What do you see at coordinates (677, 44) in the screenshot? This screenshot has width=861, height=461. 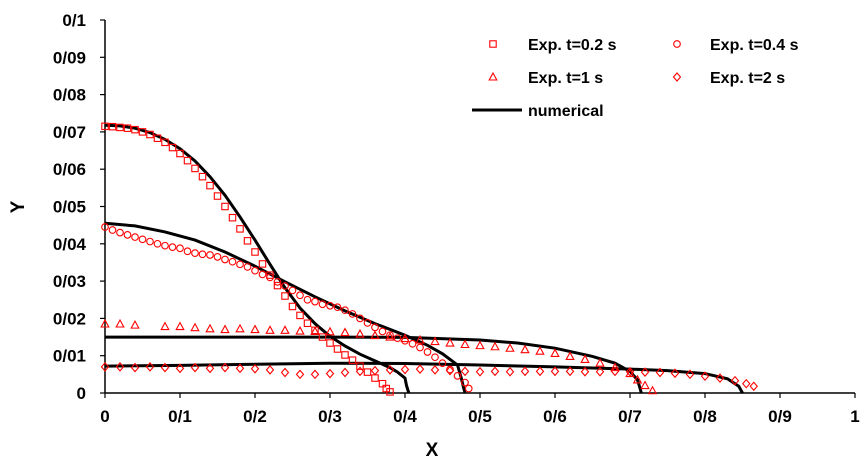 I see `legend-symbol-circle` at bounding box center [677, 44].